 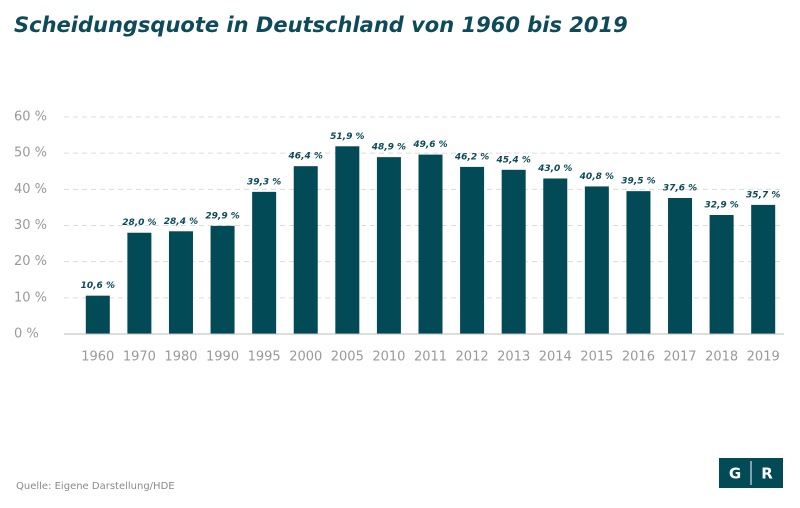 I want to click on logo-letter: R, so click(x=767, y=474).